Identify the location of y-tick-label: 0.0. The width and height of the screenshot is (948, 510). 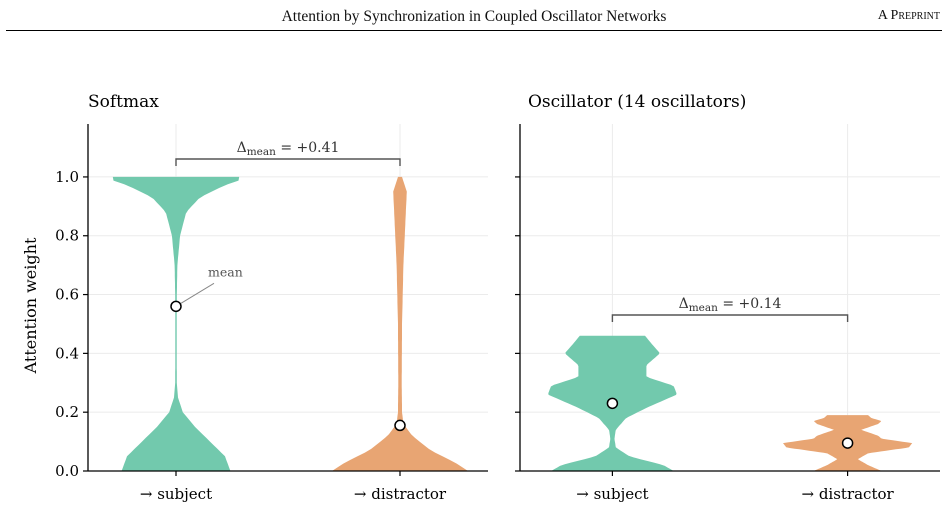
(67, 471).